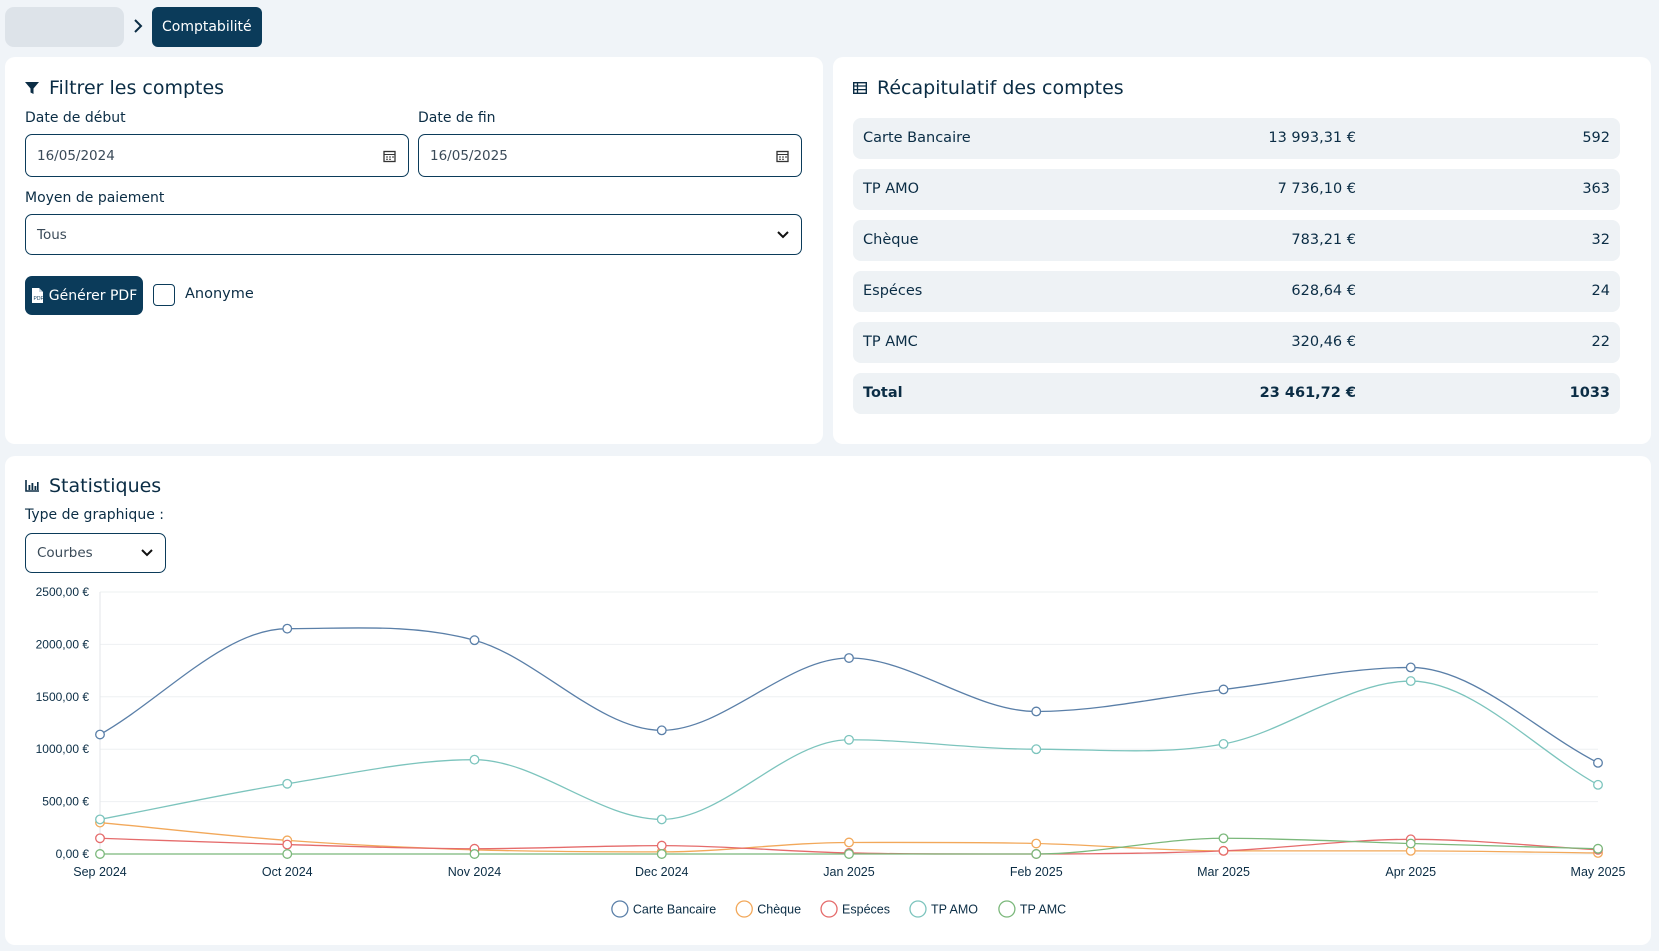 This screenshot has width=1659, height=951. I want to click on y-tick-label: 1000,00 €, so click(63, 749).